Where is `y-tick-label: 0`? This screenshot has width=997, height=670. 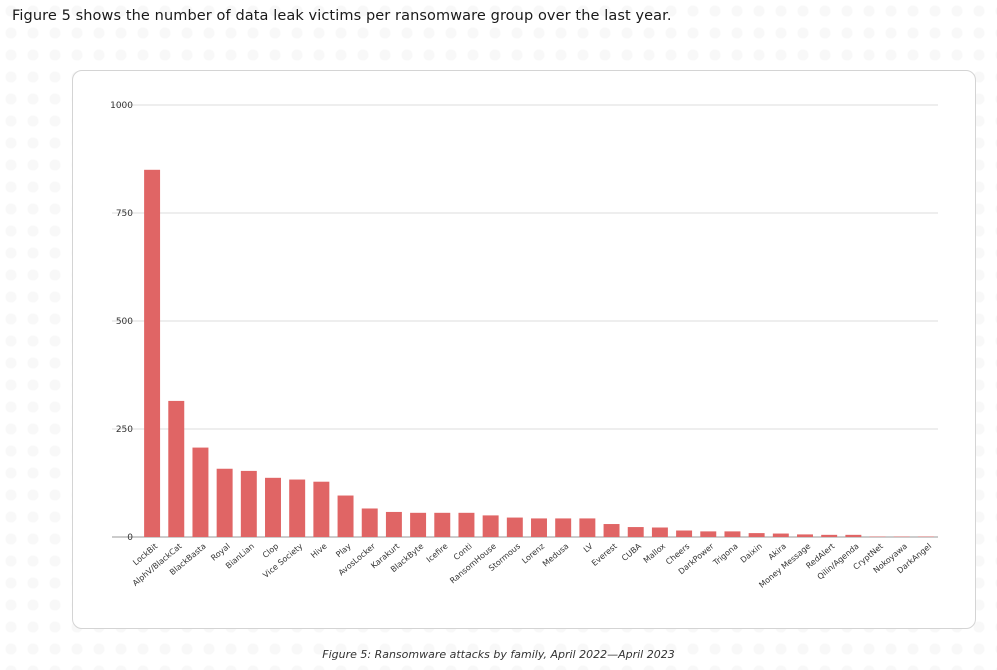
y-tick-label: 0 is located at coordinates (130, 538).